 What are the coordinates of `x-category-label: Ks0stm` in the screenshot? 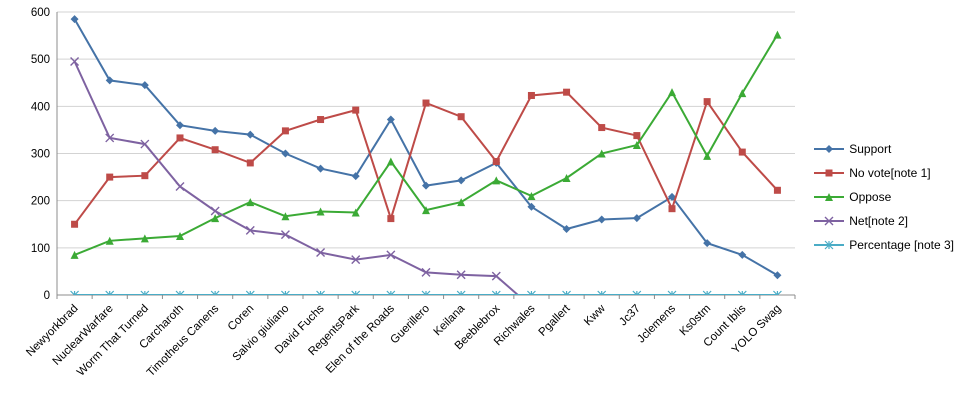 It's located at (696, 321).